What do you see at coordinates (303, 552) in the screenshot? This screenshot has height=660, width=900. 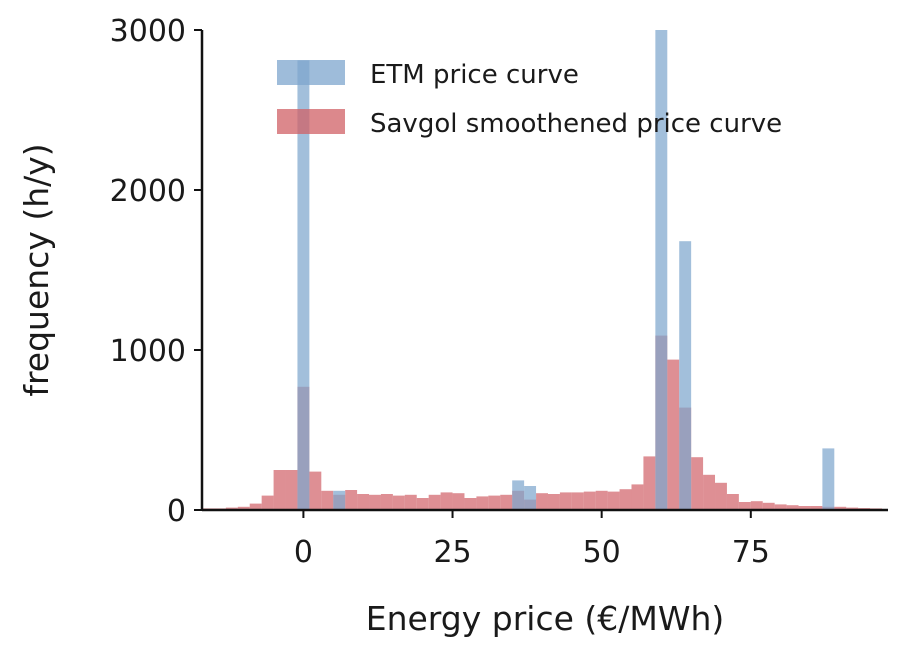 I see `x-tick-label: 0` at bounding box center [303, 552].